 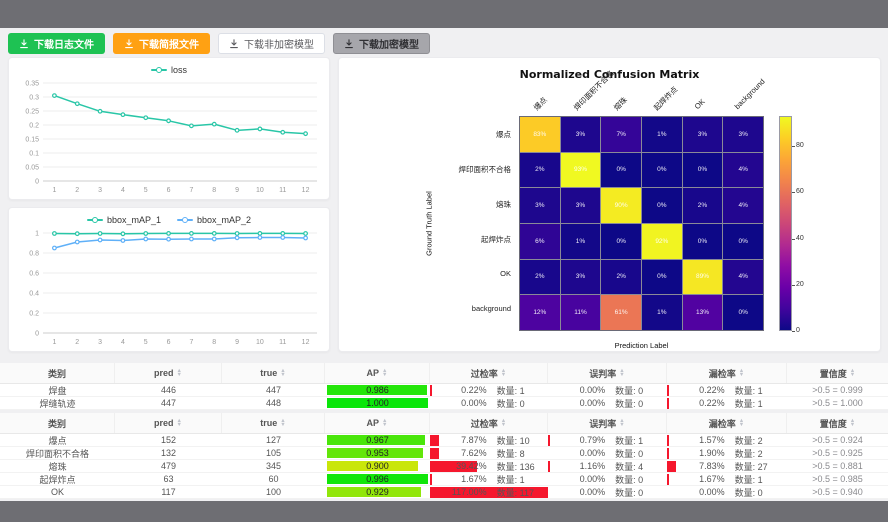 I want to click on legend-label: loss, so click(x=178, y=70).